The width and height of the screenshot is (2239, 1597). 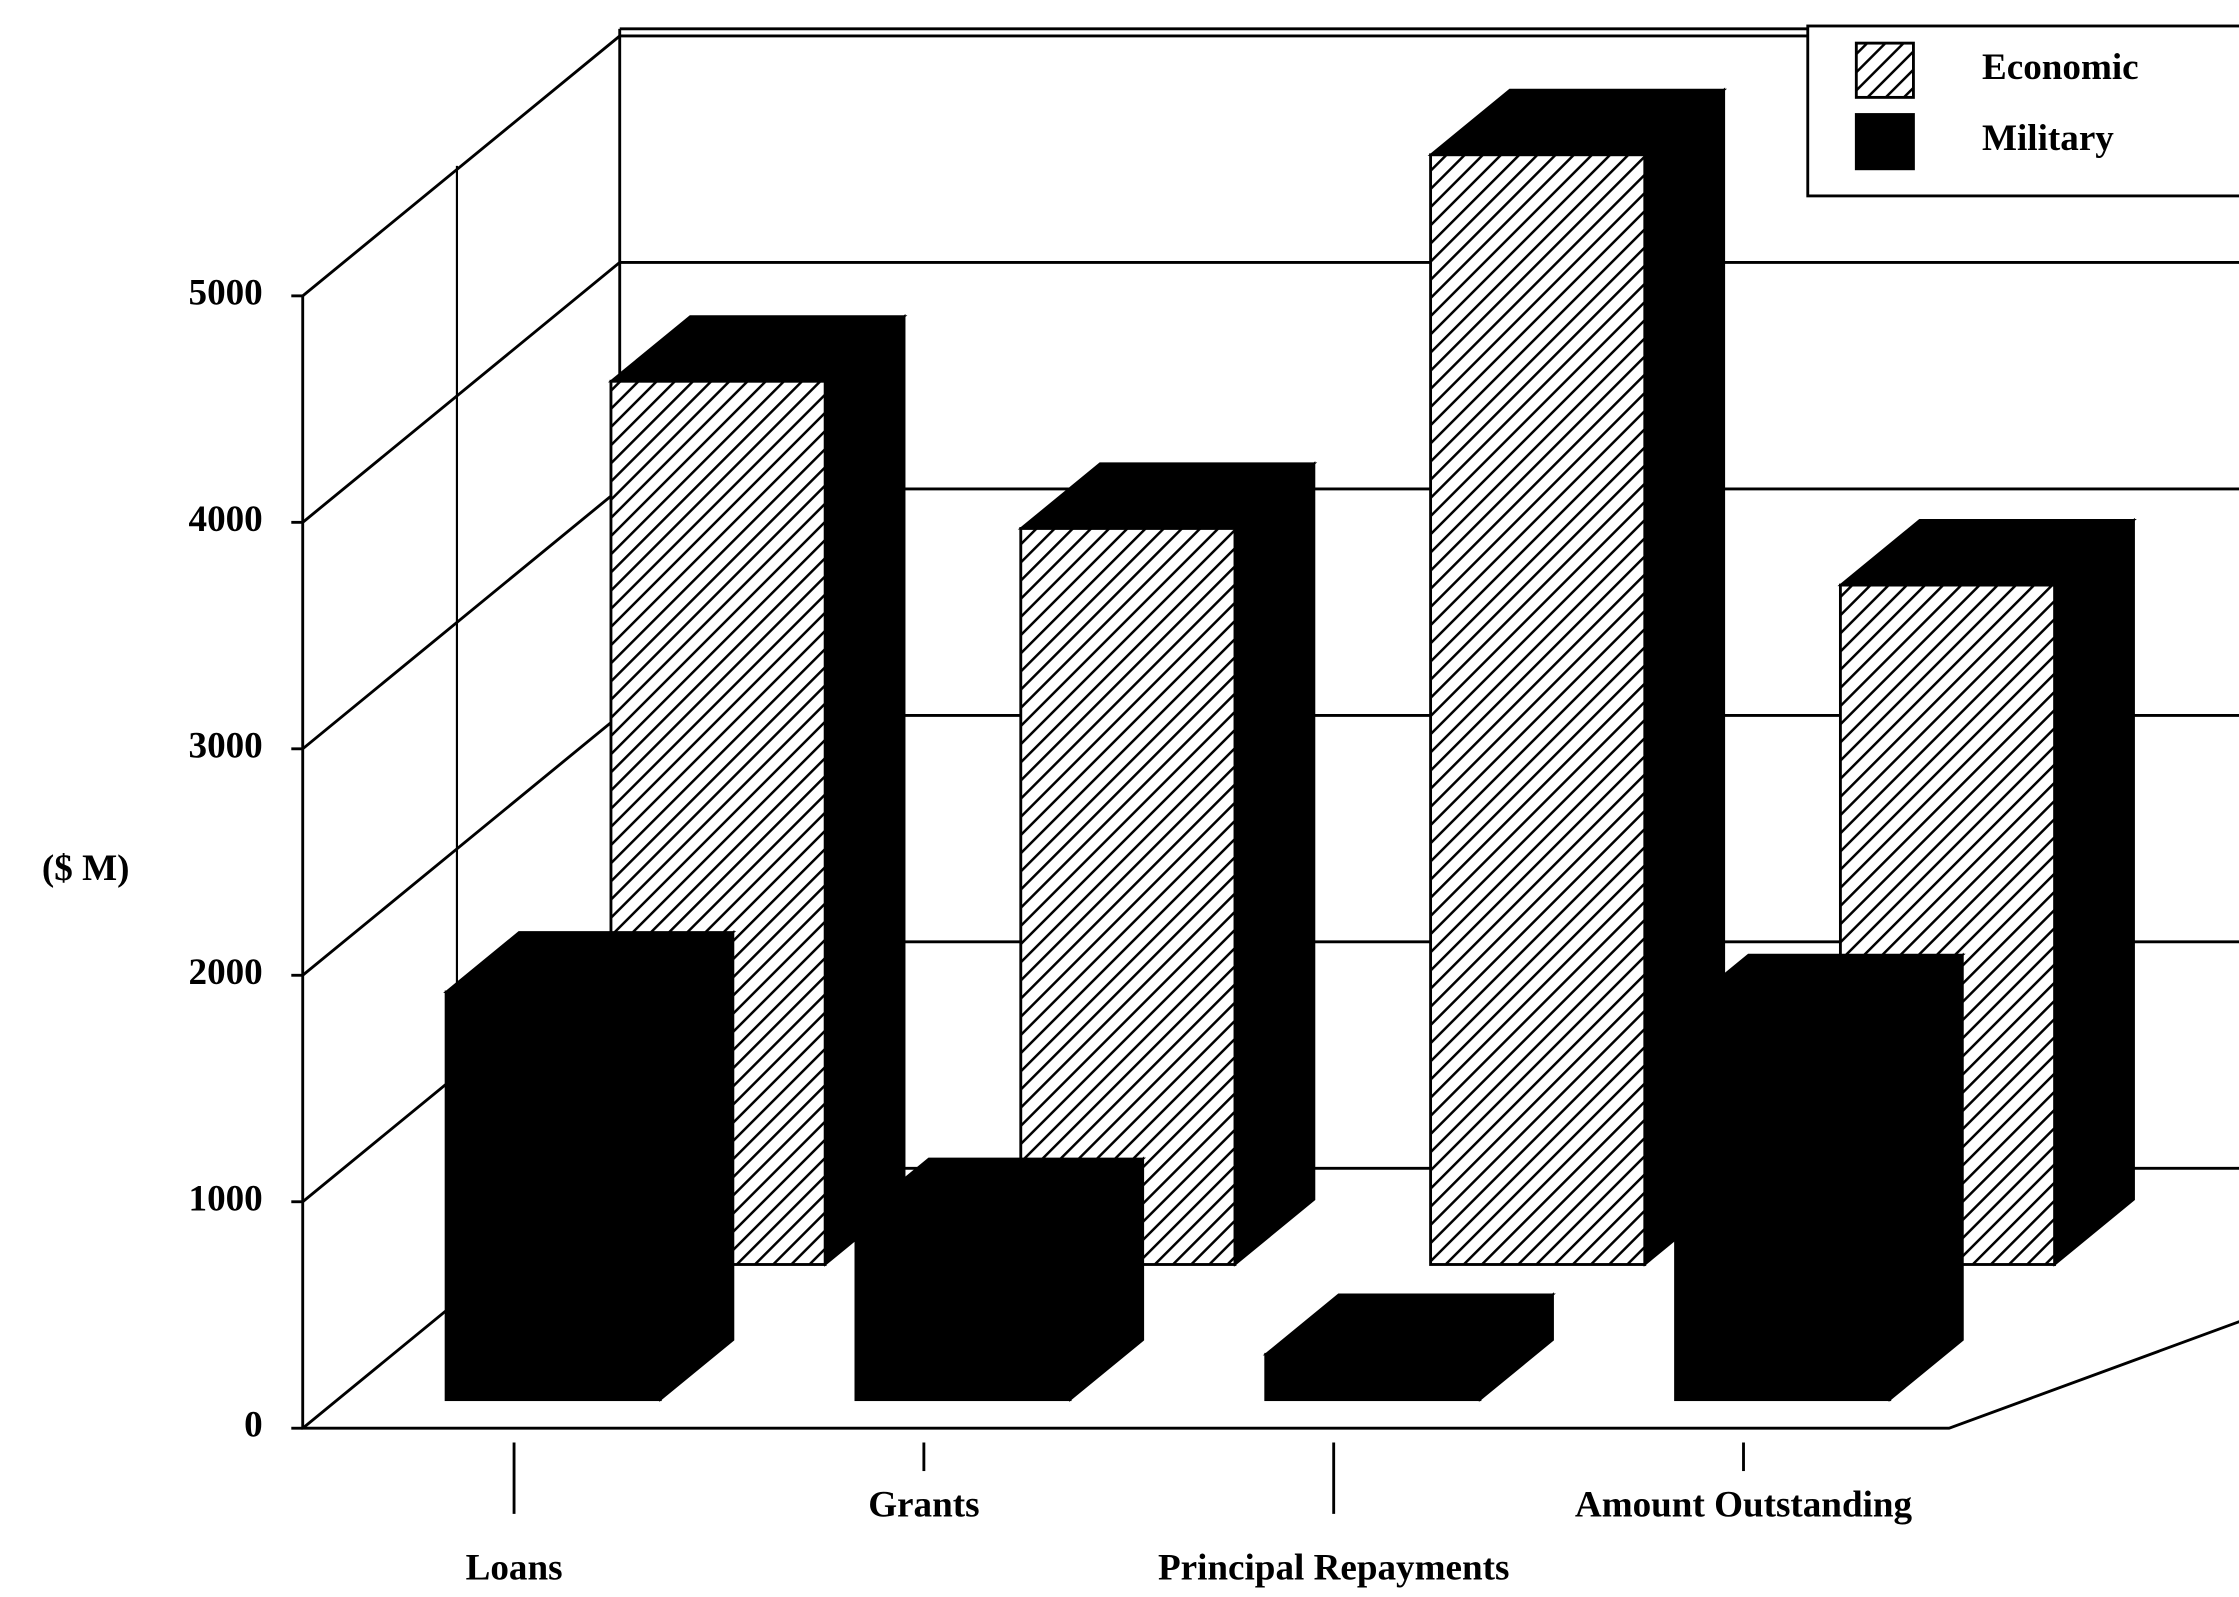 I want to click on x-tick-label: Principal Repayments, so click(x=1334, y=1568).